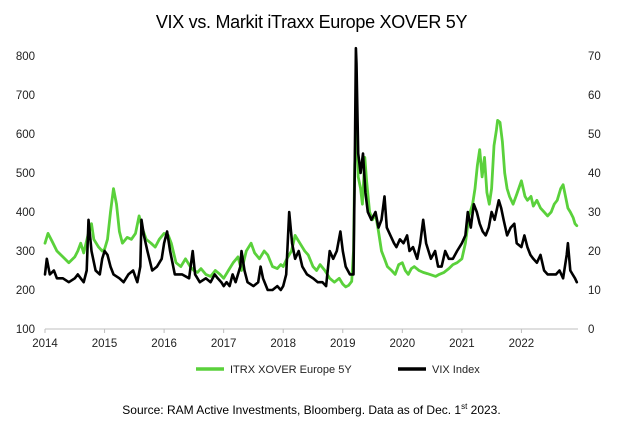  What do you see at coordinates (291, 370) in the screenshot?
I see `legend-label-itraxx: ITRX XOVER Europe 5Y` at bounding box center [291, 370].